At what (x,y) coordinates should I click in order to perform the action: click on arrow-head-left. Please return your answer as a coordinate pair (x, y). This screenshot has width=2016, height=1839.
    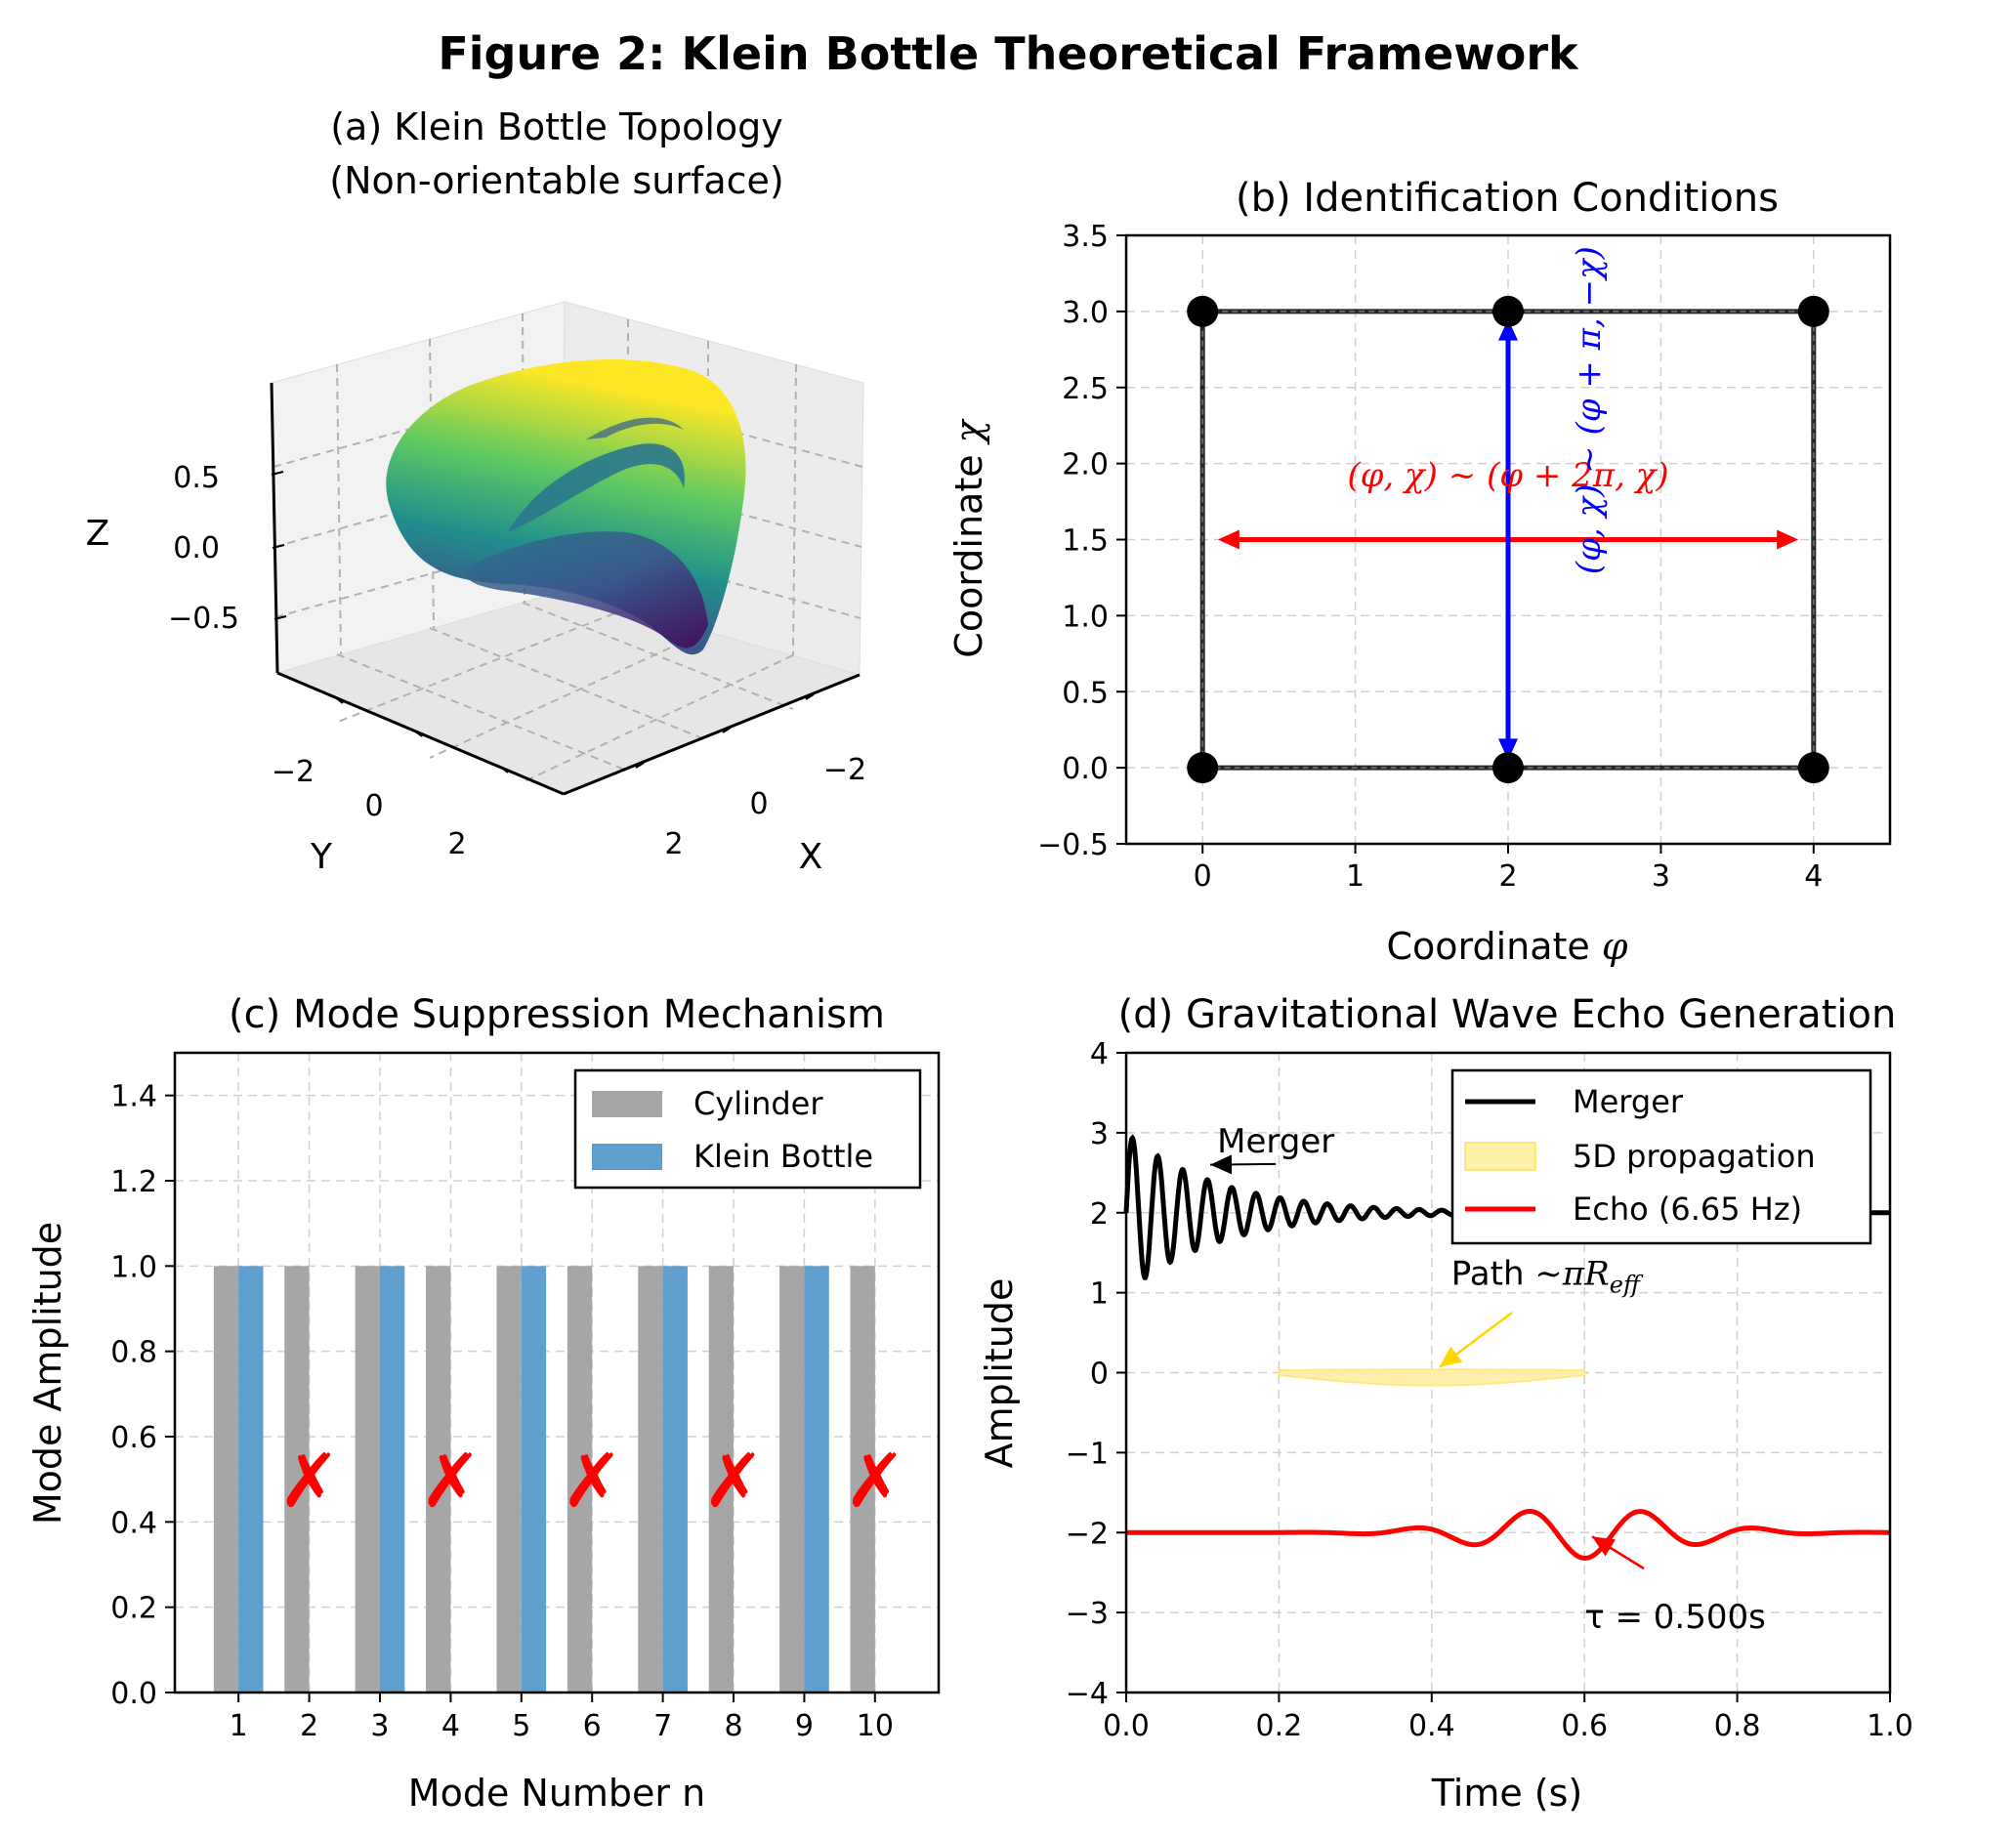
    Looking at the image, I should click on (1228, 539).